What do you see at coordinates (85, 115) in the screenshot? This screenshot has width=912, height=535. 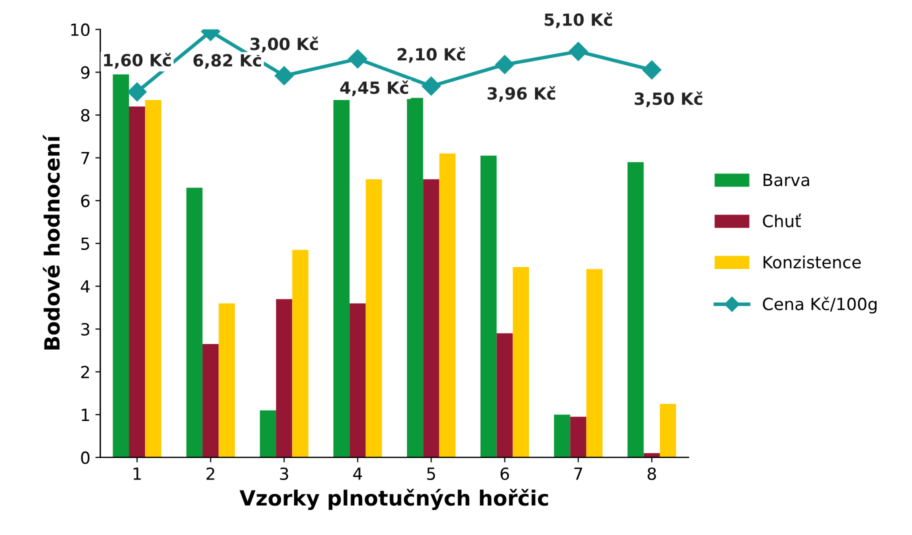 I see `y-tick-label: 8` at bounding box center [85, 115].